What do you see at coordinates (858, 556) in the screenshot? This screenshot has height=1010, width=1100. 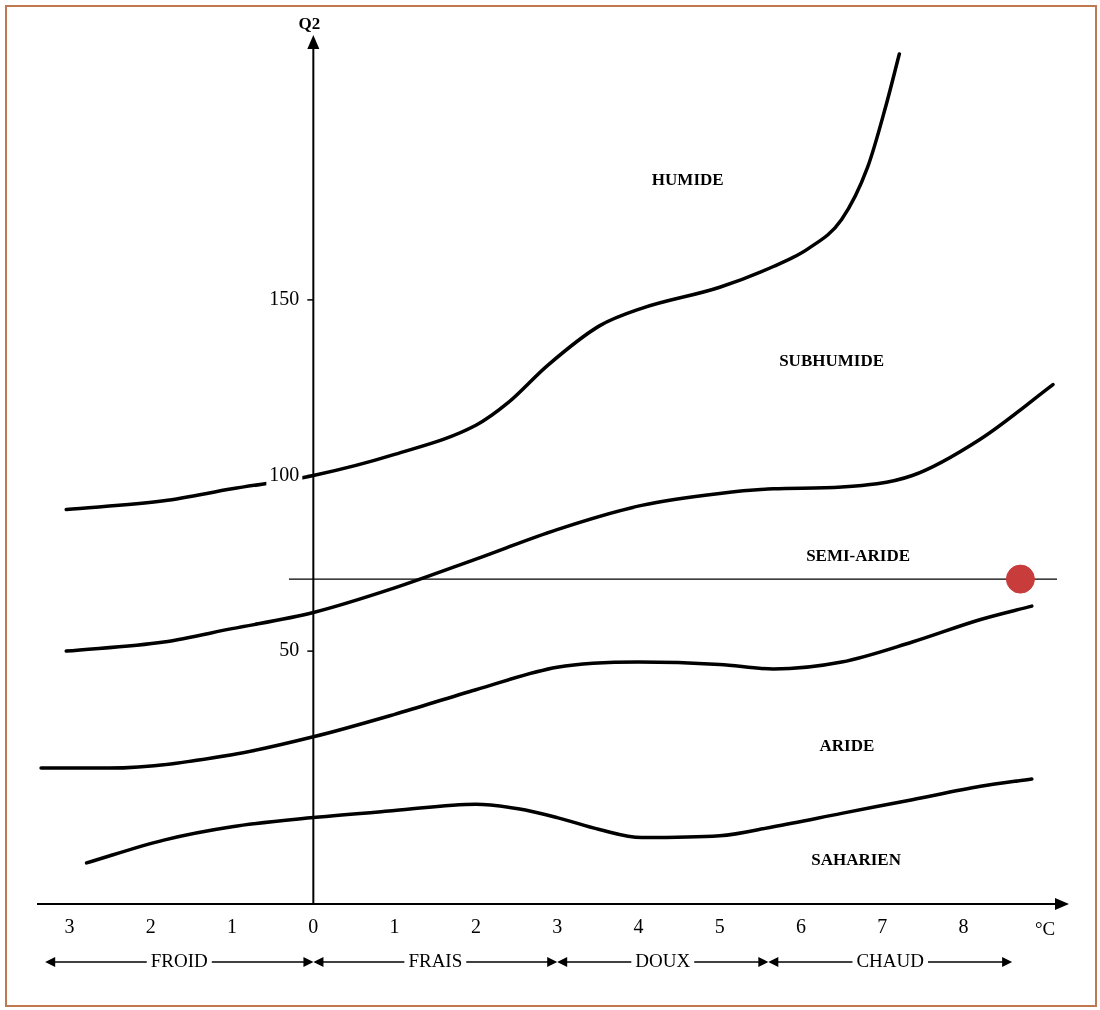 I see `annotation: SEMI-ARIDE` at bounding box center [858, 556].